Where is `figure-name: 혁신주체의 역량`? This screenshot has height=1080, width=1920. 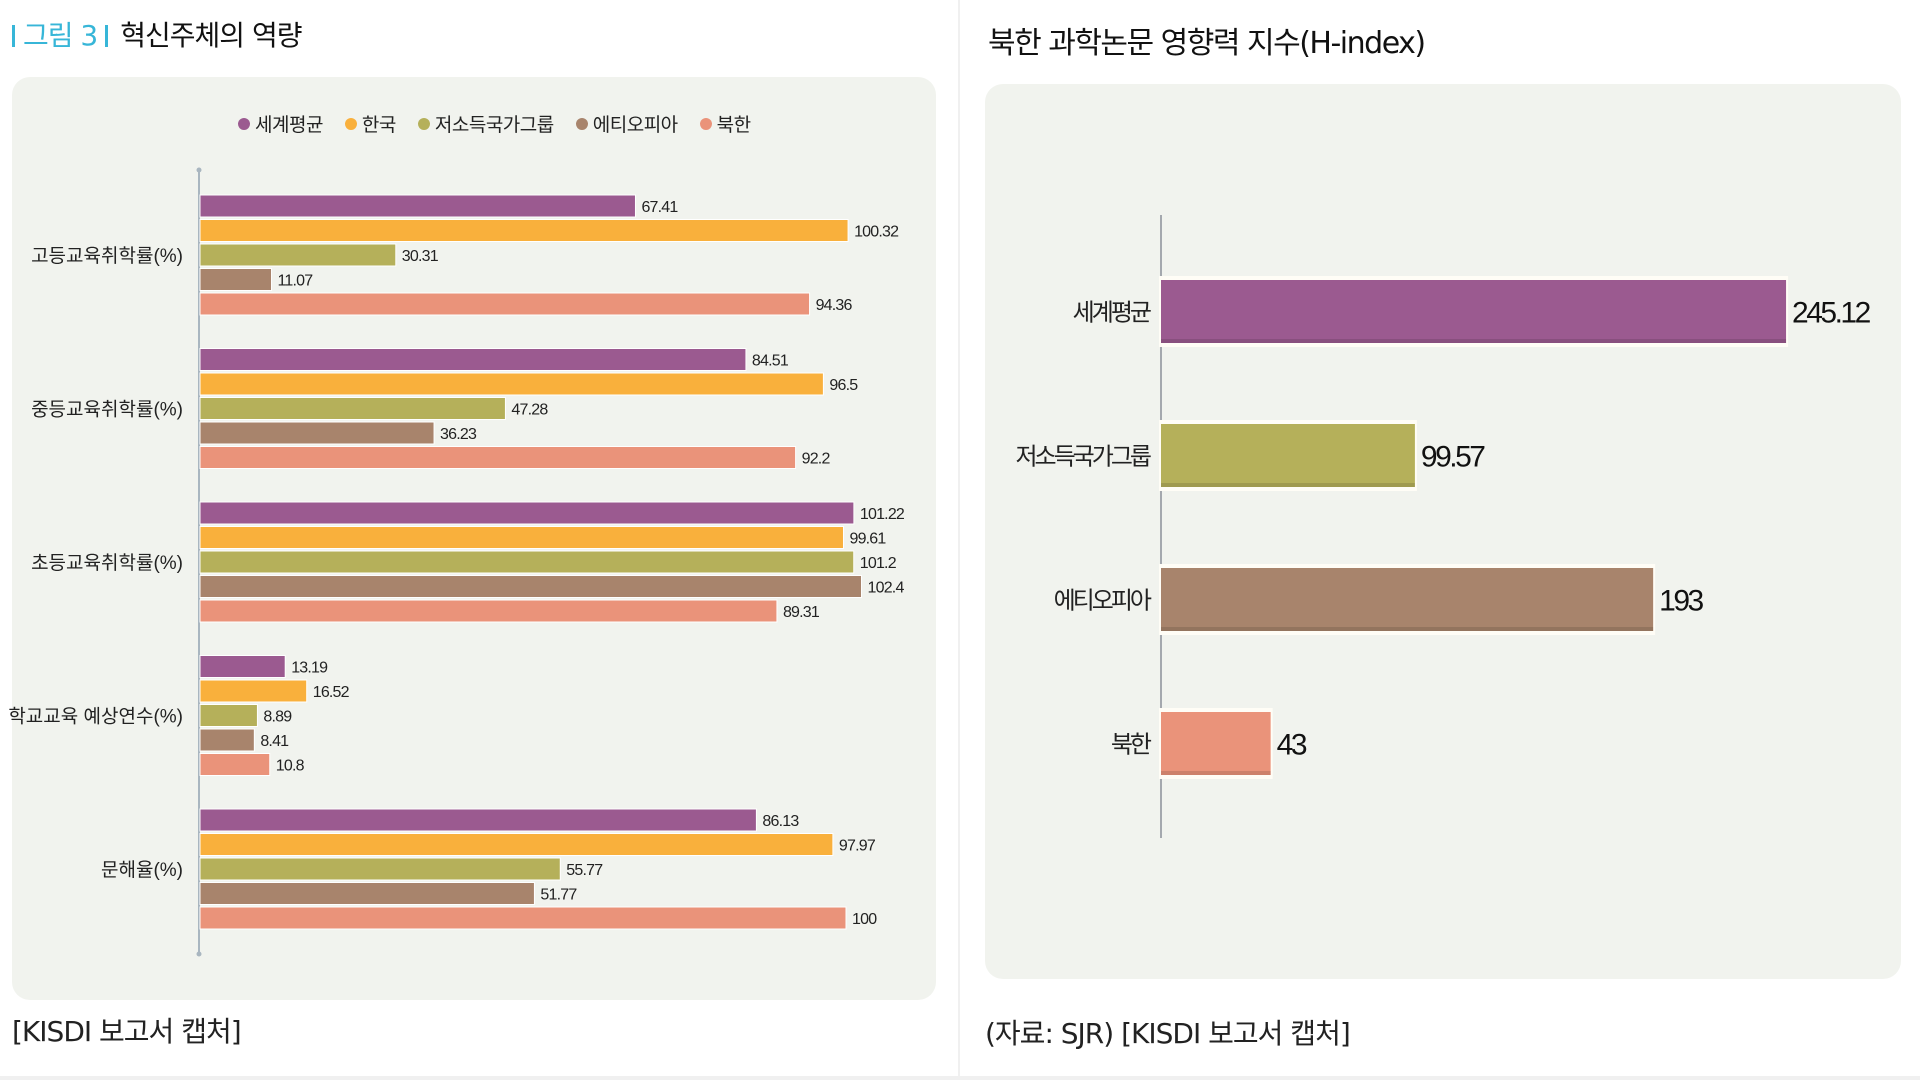 figure-name: 혁신주체의 역량 is located at coordinates (211, 35).